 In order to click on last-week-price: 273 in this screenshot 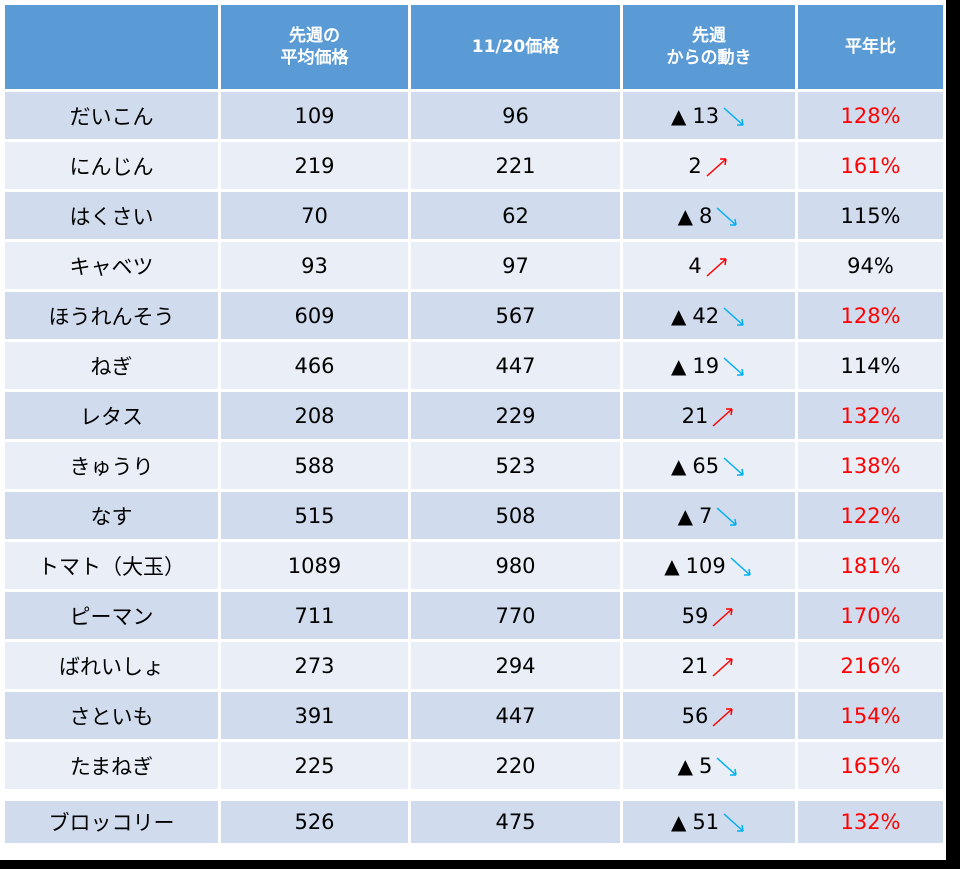, I will do `click(314, 665)`.